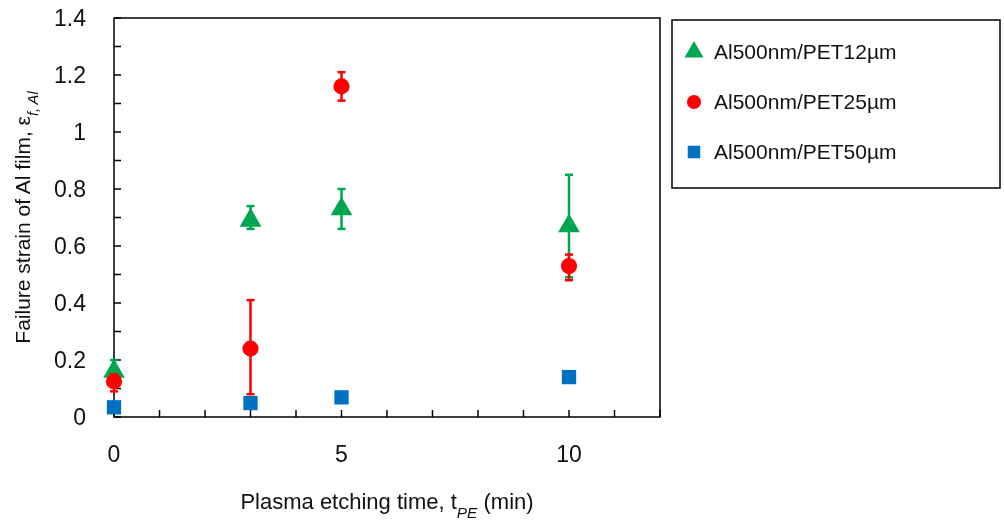  Describe the element at coordinates (70, 246) in the screenshot. I see `y-tick-label: 0.6` at that location.